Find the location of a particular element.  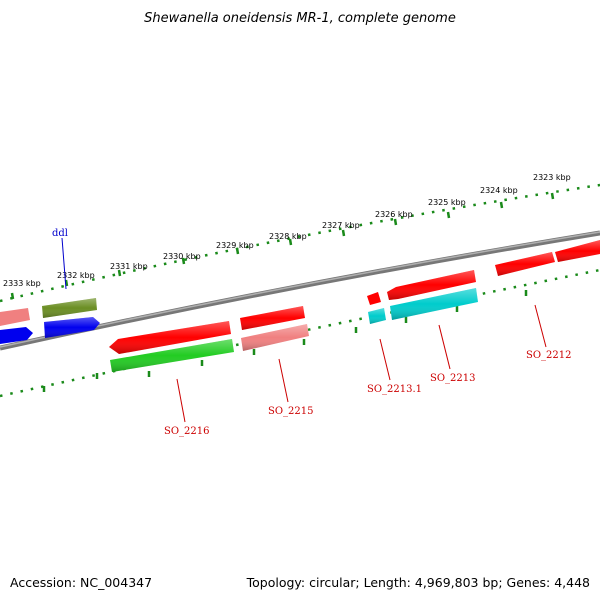

gene-SO_2213.1-shade is located at coordinates (377, 316).